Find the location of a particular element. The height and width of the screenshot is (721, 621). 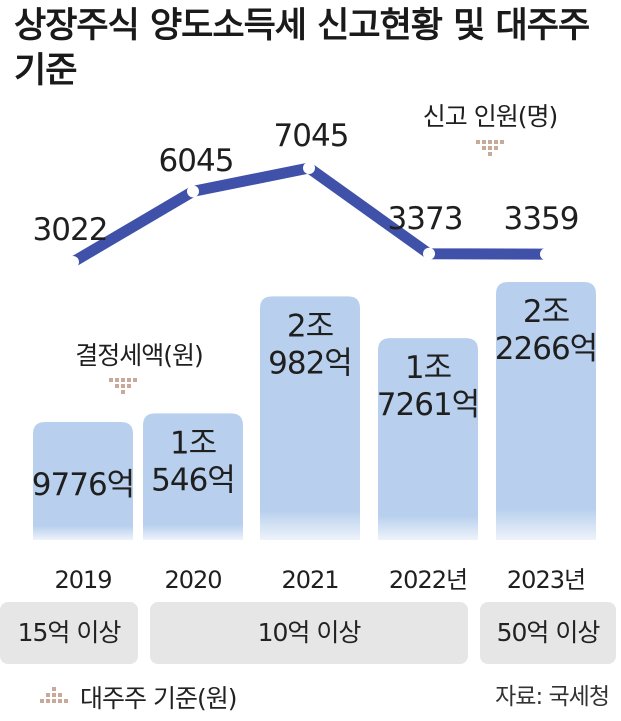

bar-2020 is located at coordinates (193, 476).